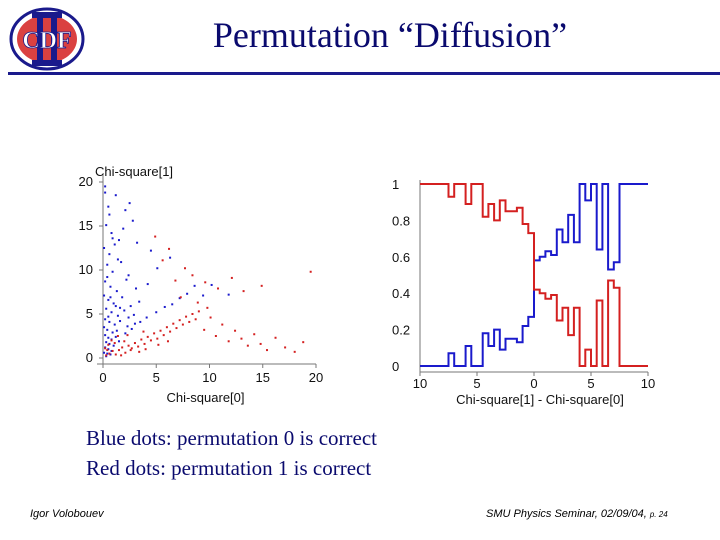  I want to click on y-tick-label: 0.6, so click(401, 257).